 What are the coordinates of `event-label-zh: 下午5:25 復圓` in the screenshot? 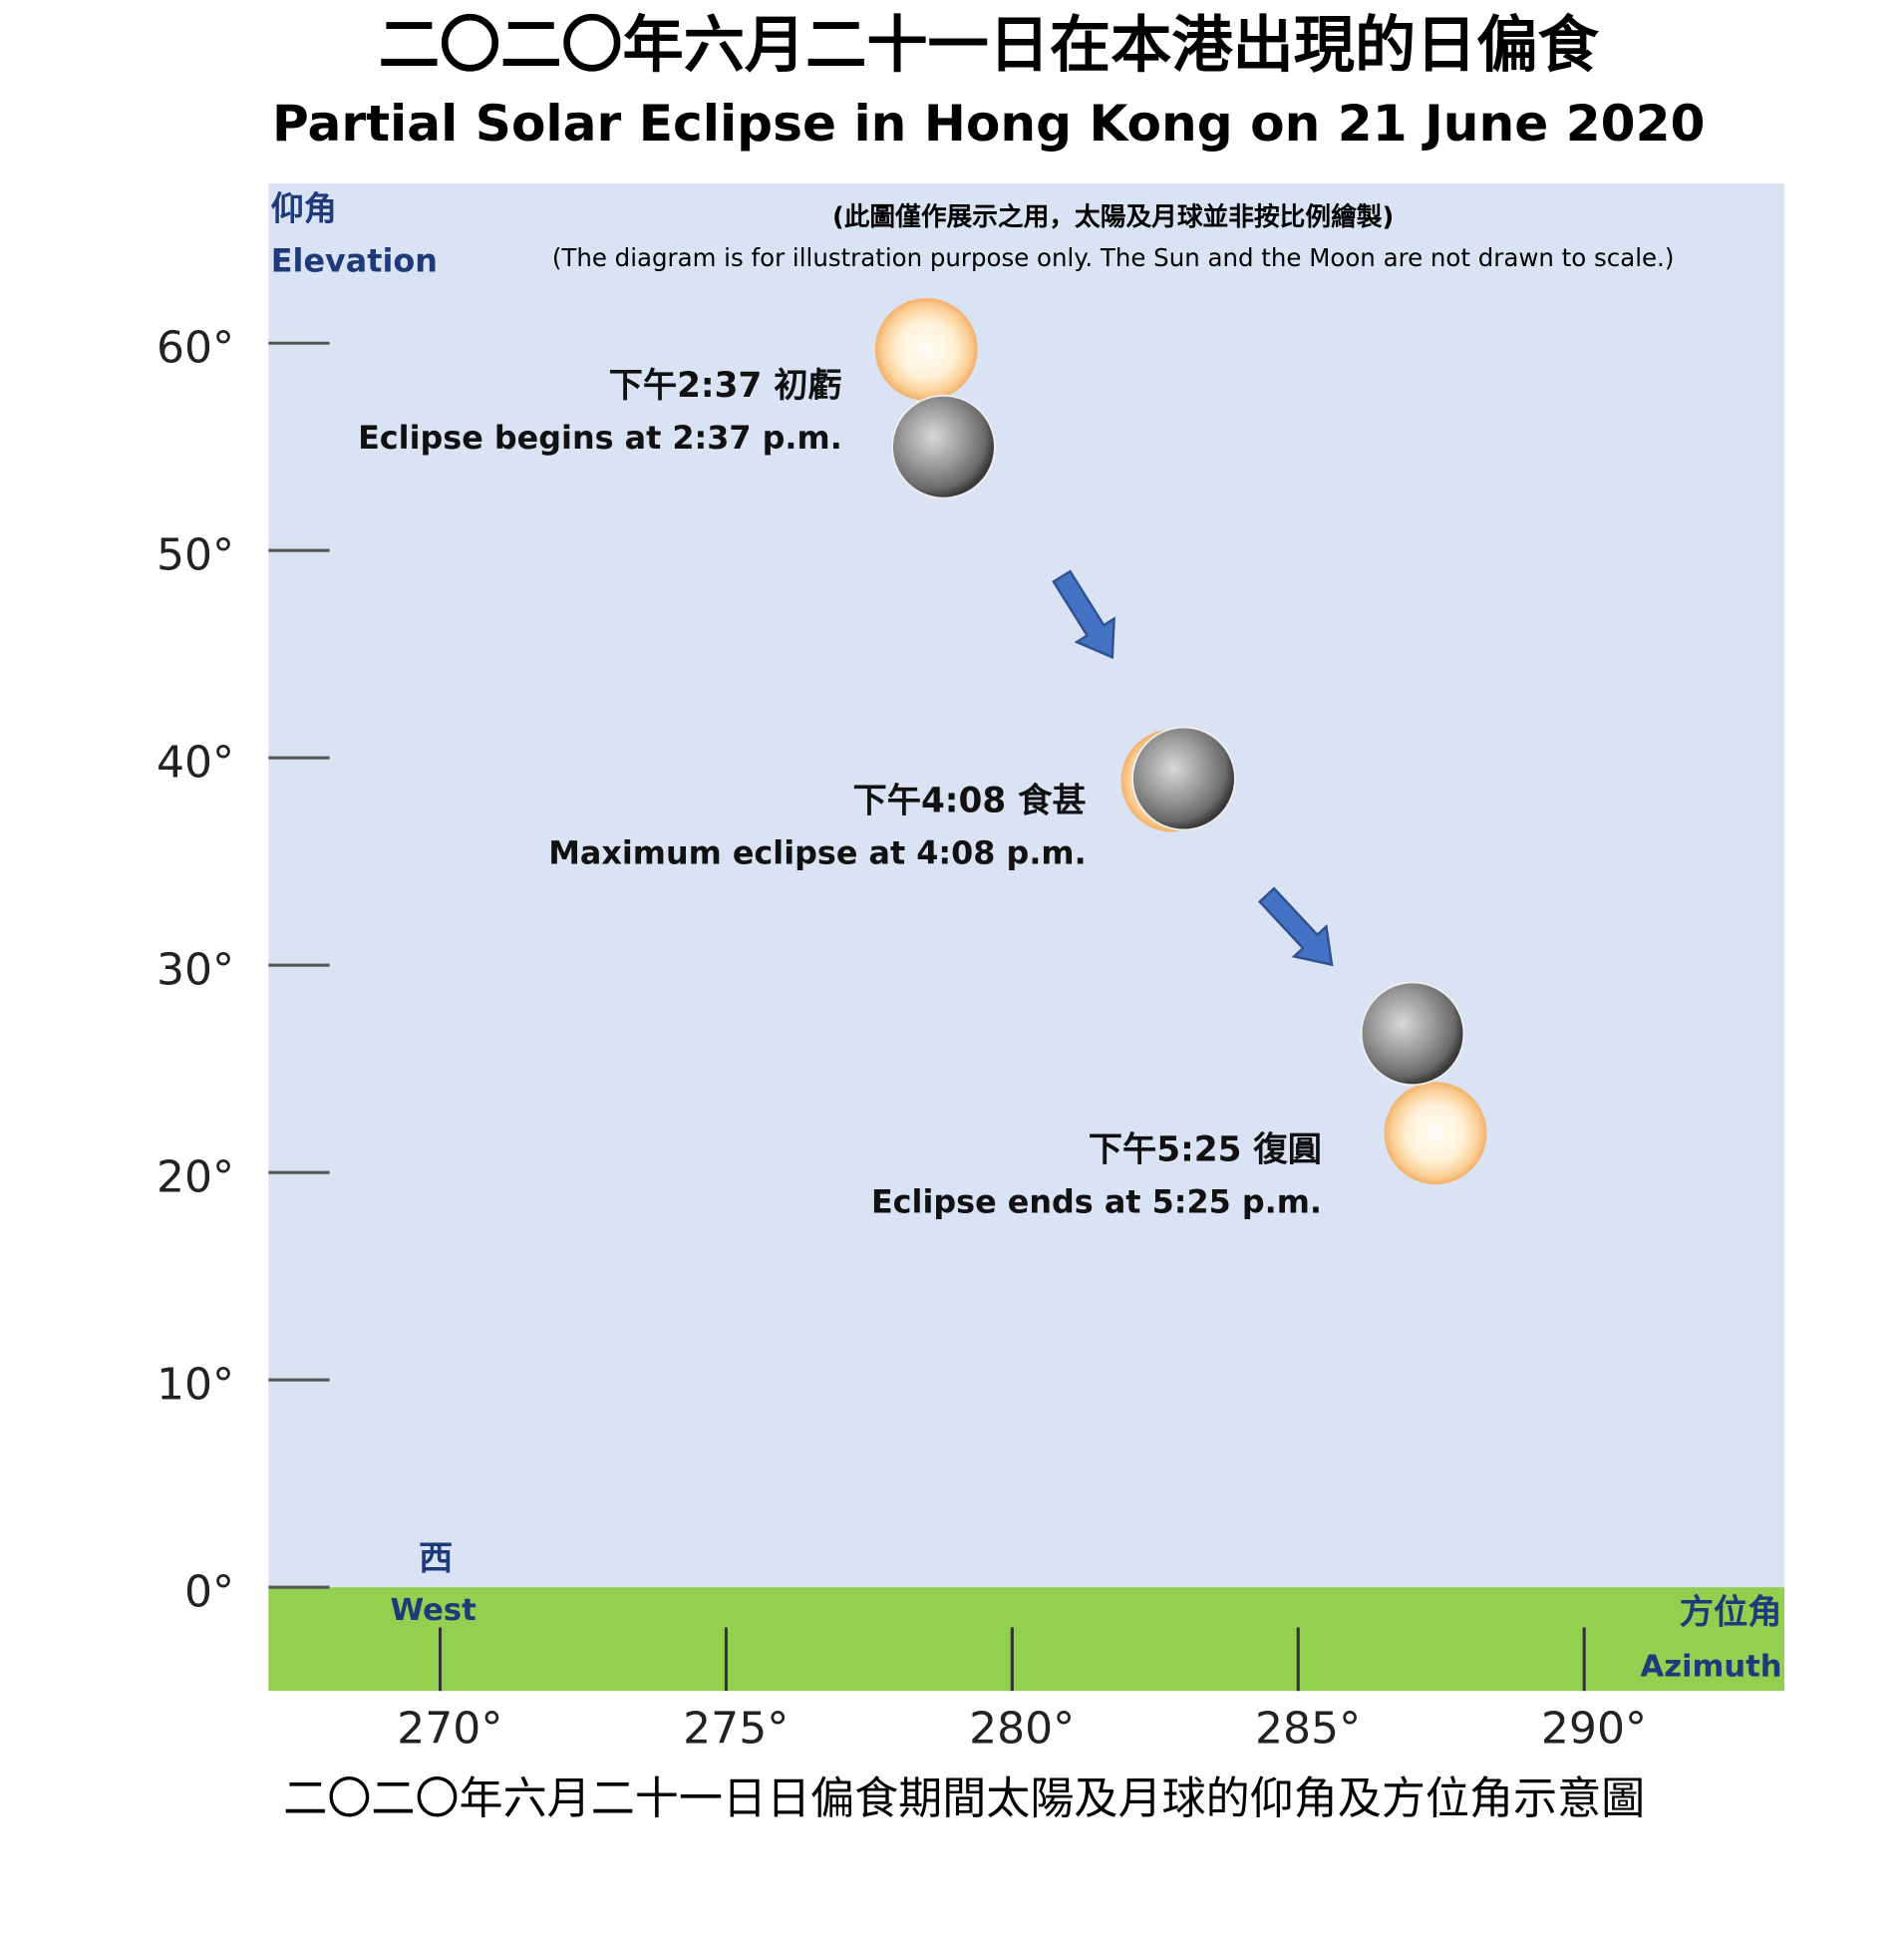 It's located at (1205, 1149).